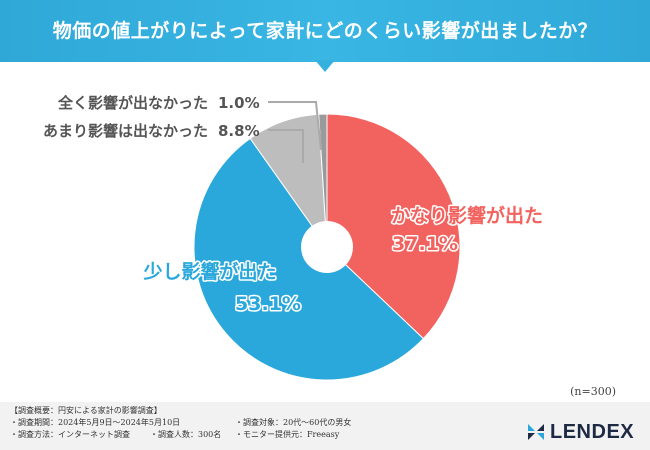 The height and width of the screenshot is (450, 650). I want to click on slice-value-no-impact: 1.0%, so click(239, 103).